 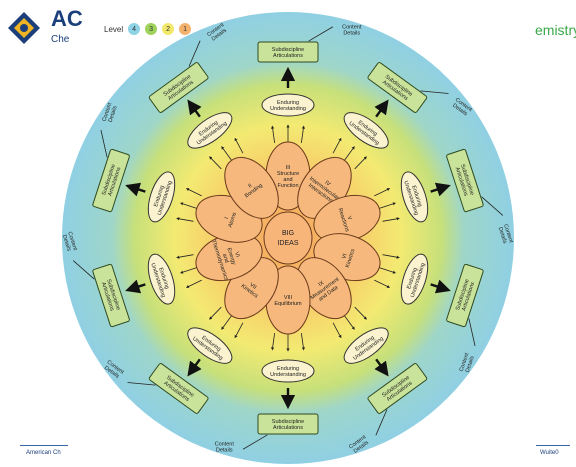 I want to click on big-idea-text: IV, so click(x=328, y=184).